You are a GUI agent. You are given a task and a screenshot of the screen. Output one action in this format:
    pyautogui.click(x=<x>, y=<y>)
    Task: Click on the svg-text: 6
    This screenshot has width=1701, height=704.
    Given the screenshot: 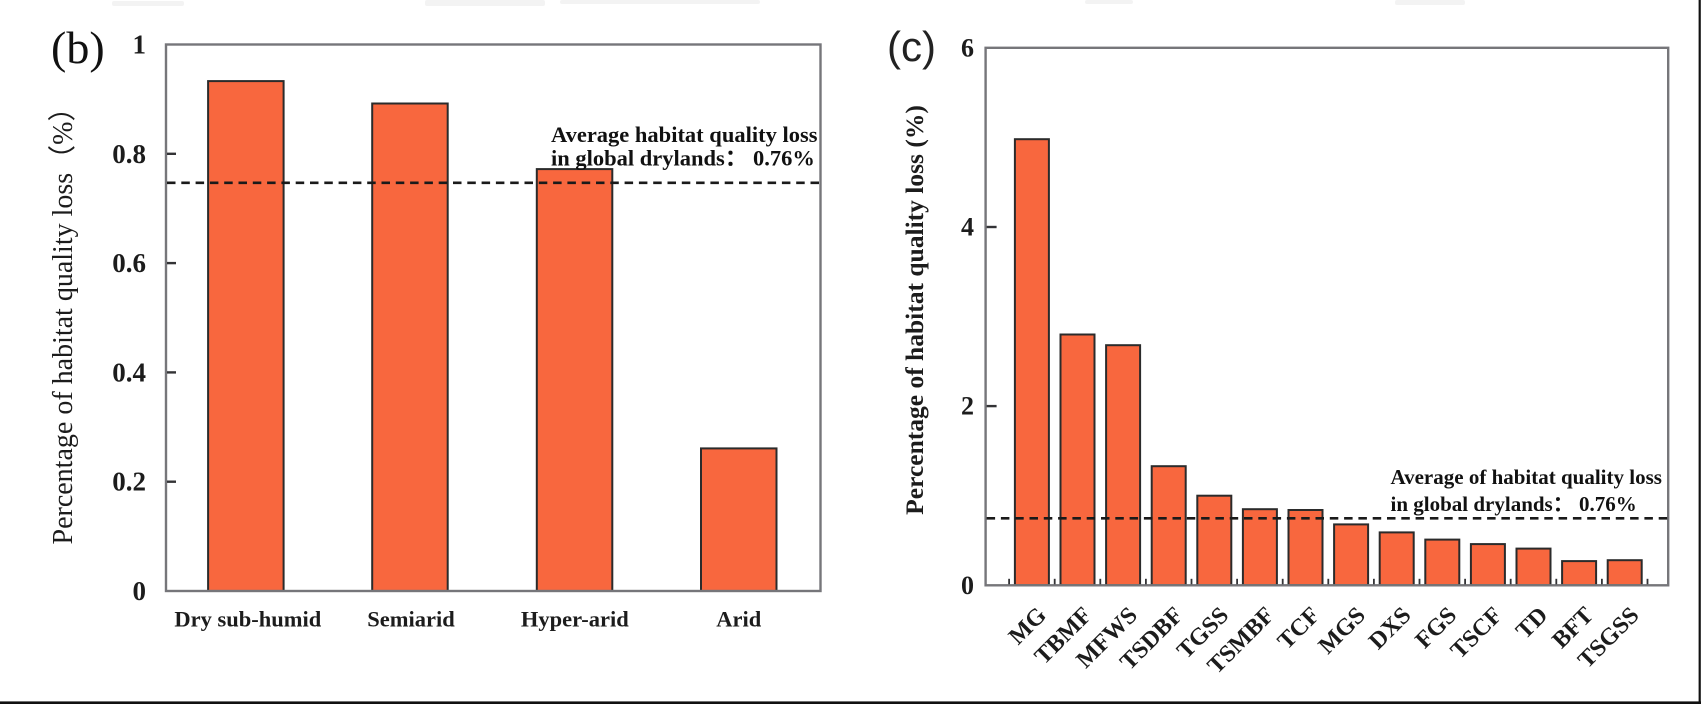 What is the action you would take?
    pyautogui.click(x=967, y=47)
    